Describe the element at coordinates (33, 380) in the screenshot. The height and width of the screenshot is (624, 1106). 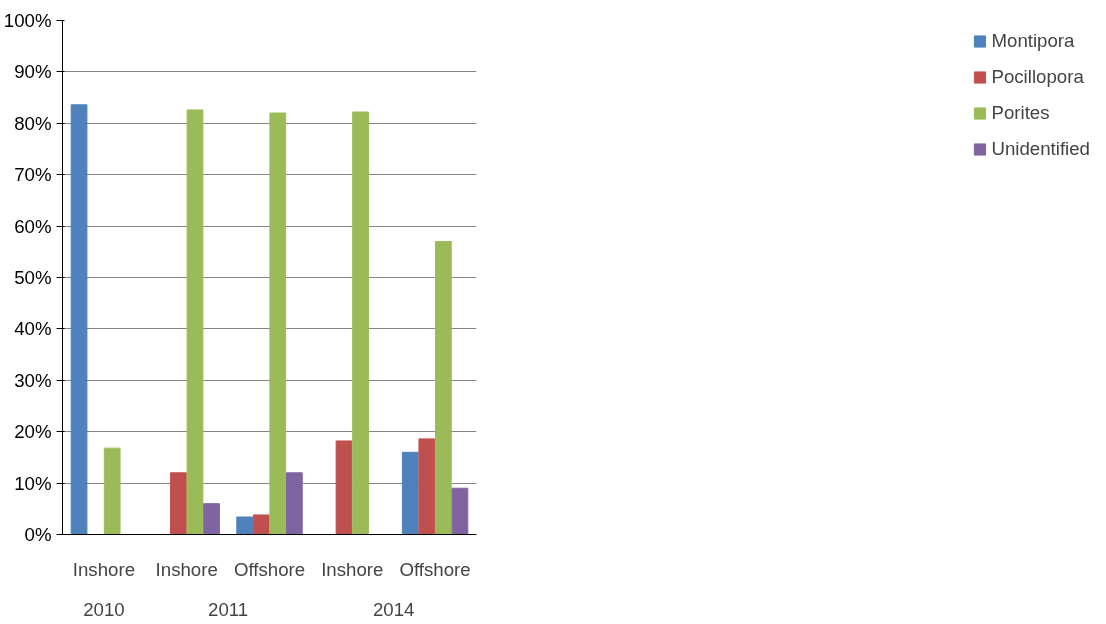
I see `y-tick-label: 30%` at that location.